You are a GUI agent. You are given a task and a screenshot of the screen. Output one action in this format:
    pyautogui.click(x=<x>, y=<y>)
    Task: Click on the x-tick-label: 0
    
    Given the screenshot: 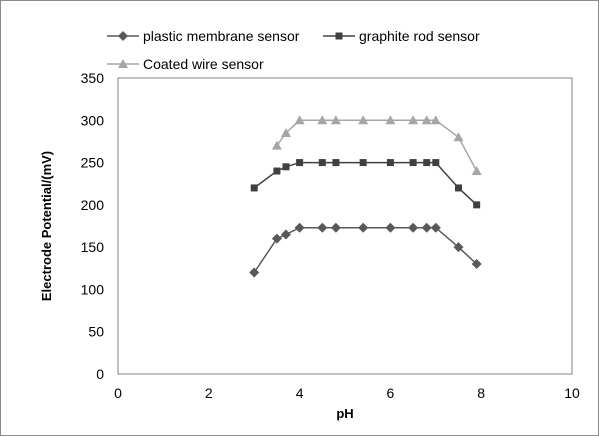 What is the action you would take?
    pyautogui.click(x=118, y=393)
    